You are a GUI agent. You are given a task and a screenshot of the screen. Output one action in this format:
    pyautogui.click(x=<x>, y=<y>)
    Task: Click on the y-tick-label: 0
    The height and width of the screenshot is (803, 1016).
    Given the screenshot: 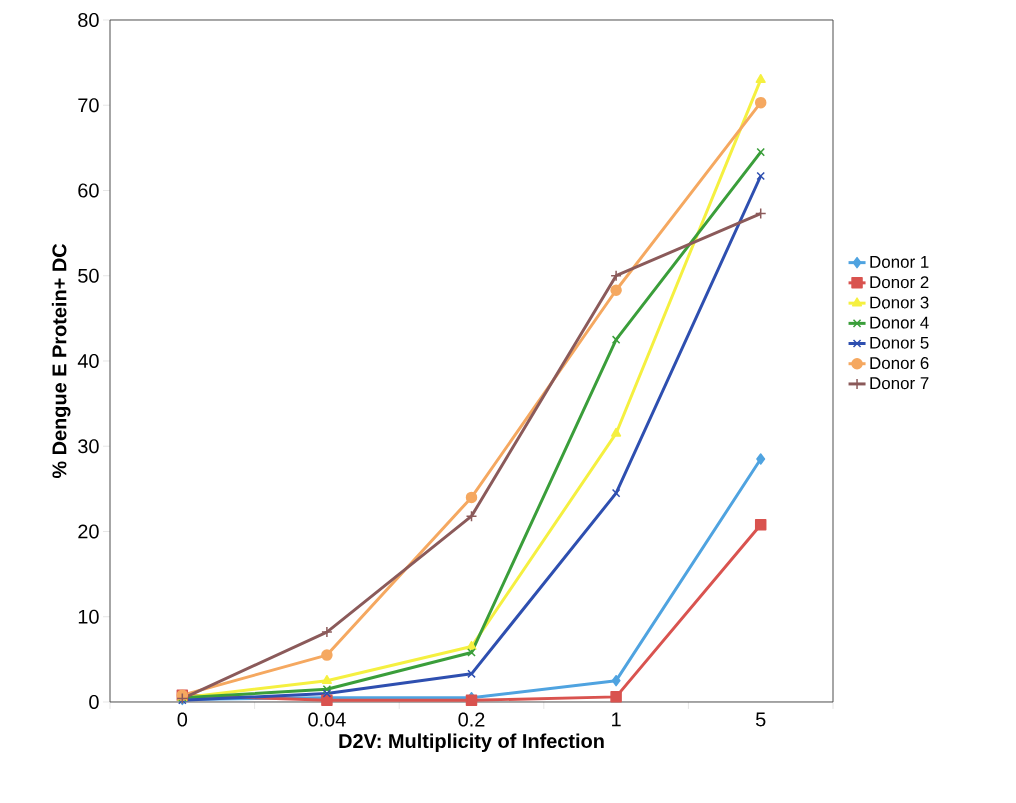 What is the action you would take?
    pyautogui.click(x=94, y=702)
    